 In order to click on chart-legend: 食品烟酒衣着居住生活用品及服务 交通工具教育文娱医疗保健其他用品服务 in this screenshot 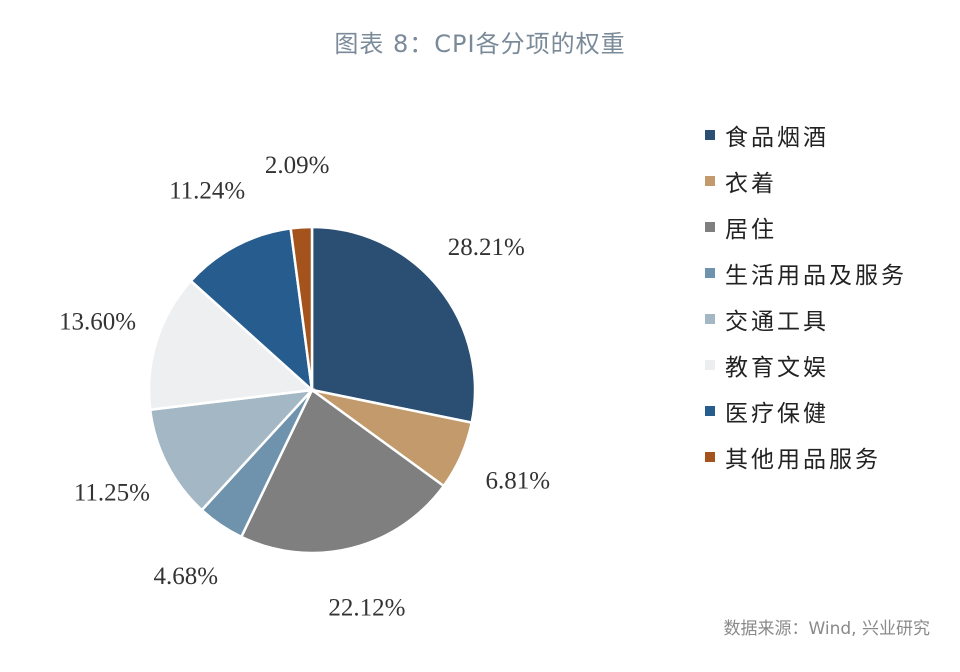, I will do `click(806, 296)`.